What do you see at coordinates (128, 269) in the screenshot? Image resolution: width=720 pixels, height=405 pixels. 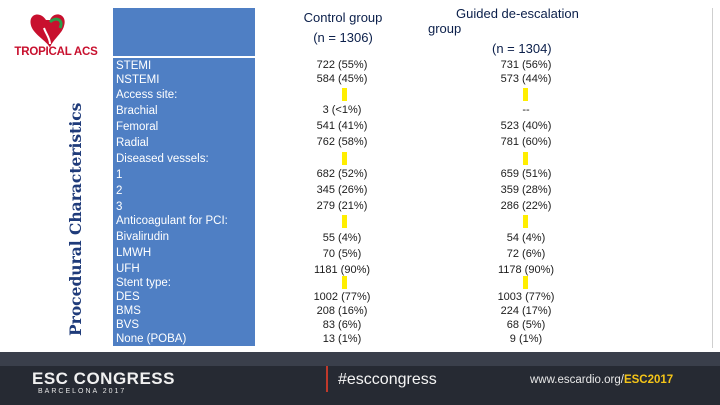 I see `row-label: UFH` at bounding box center [128, 269].